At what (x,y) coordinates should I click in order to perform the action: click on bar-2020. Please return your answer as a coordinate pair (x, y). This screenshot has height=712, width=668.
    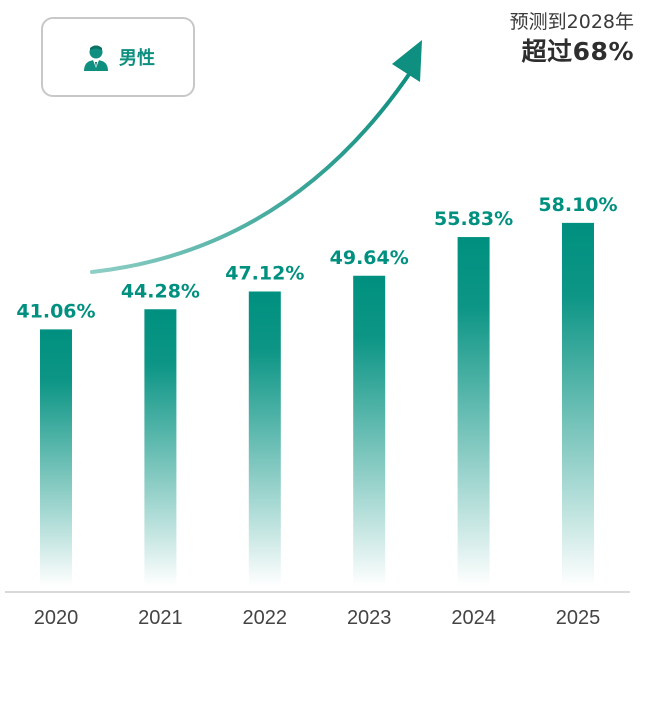
    Looking at the image, I should click on (56, 457).